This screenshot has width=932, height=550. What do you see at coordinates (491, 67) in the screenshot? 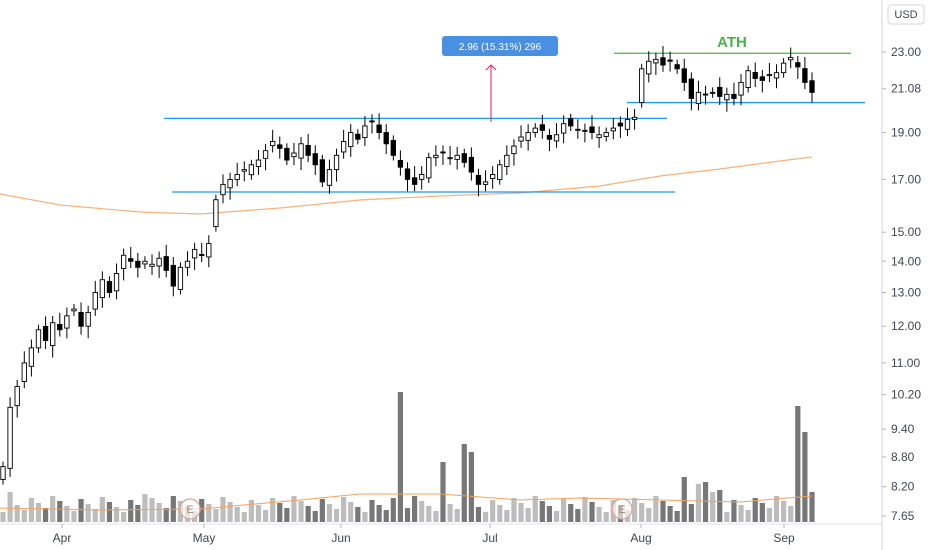
I see `measure-arrow-head` at bounding box center [491, 67].